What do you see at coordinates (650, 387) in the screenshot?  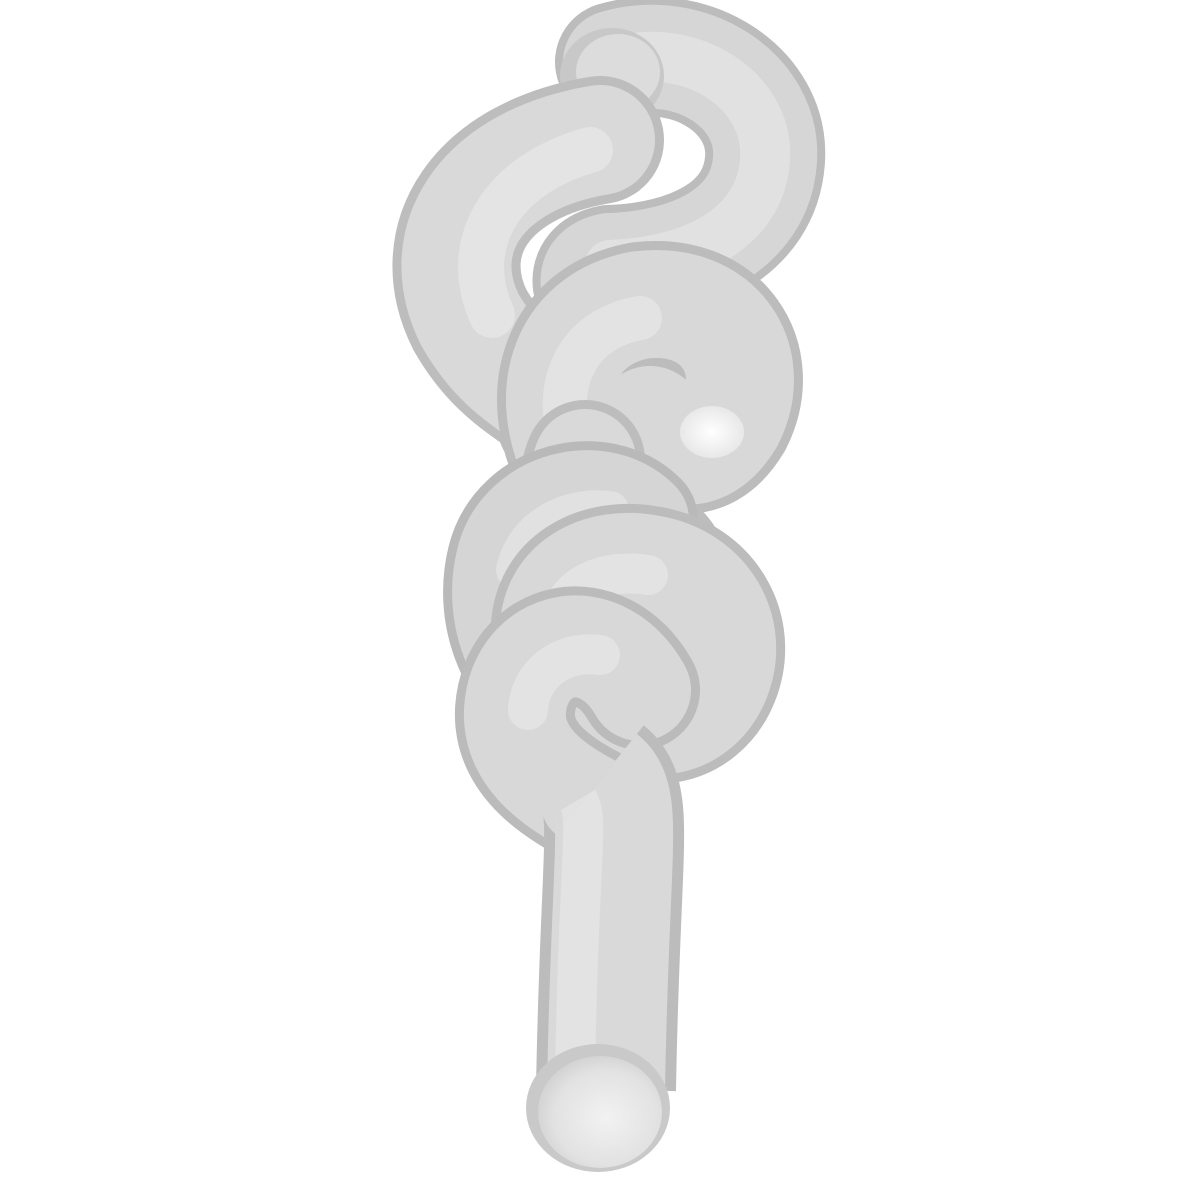 I see `tube-segment-middle` at bounding box center [650, 387].